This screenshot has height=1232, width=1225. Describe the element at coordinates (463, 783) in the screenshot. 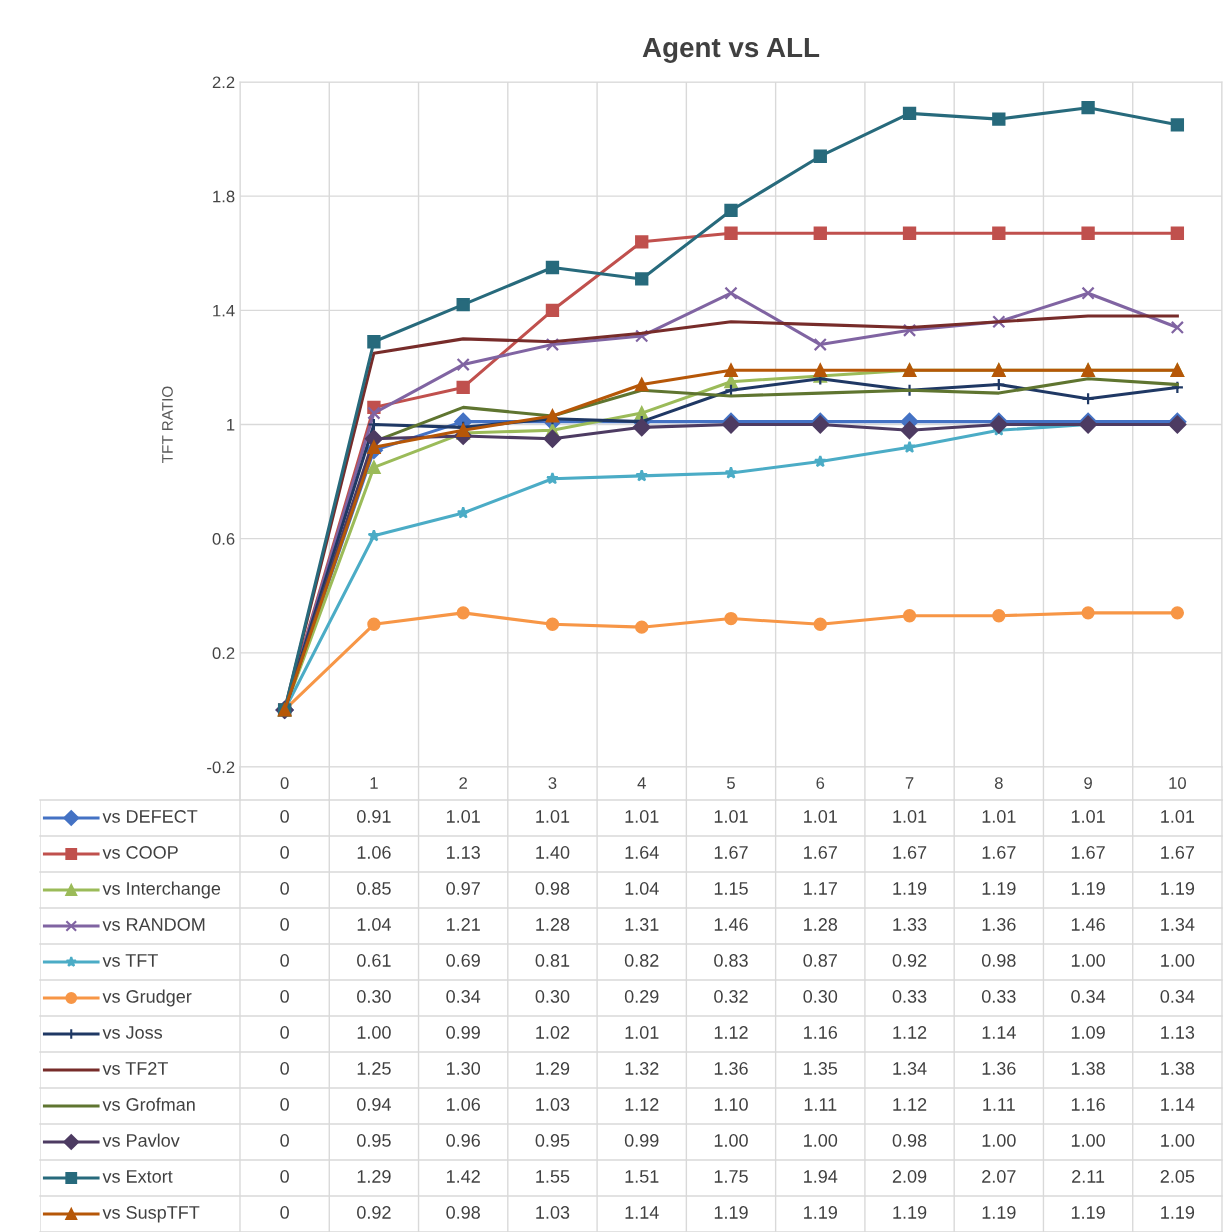

I see `x-tick-label: 2` at that location.